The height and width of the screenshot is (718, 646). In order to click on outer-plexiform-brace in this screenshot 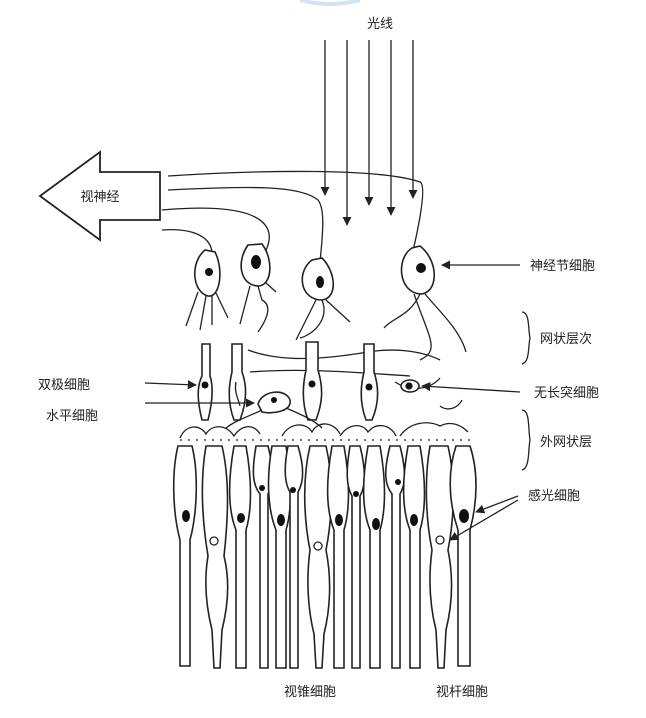, I will do `click(526, 440)`.